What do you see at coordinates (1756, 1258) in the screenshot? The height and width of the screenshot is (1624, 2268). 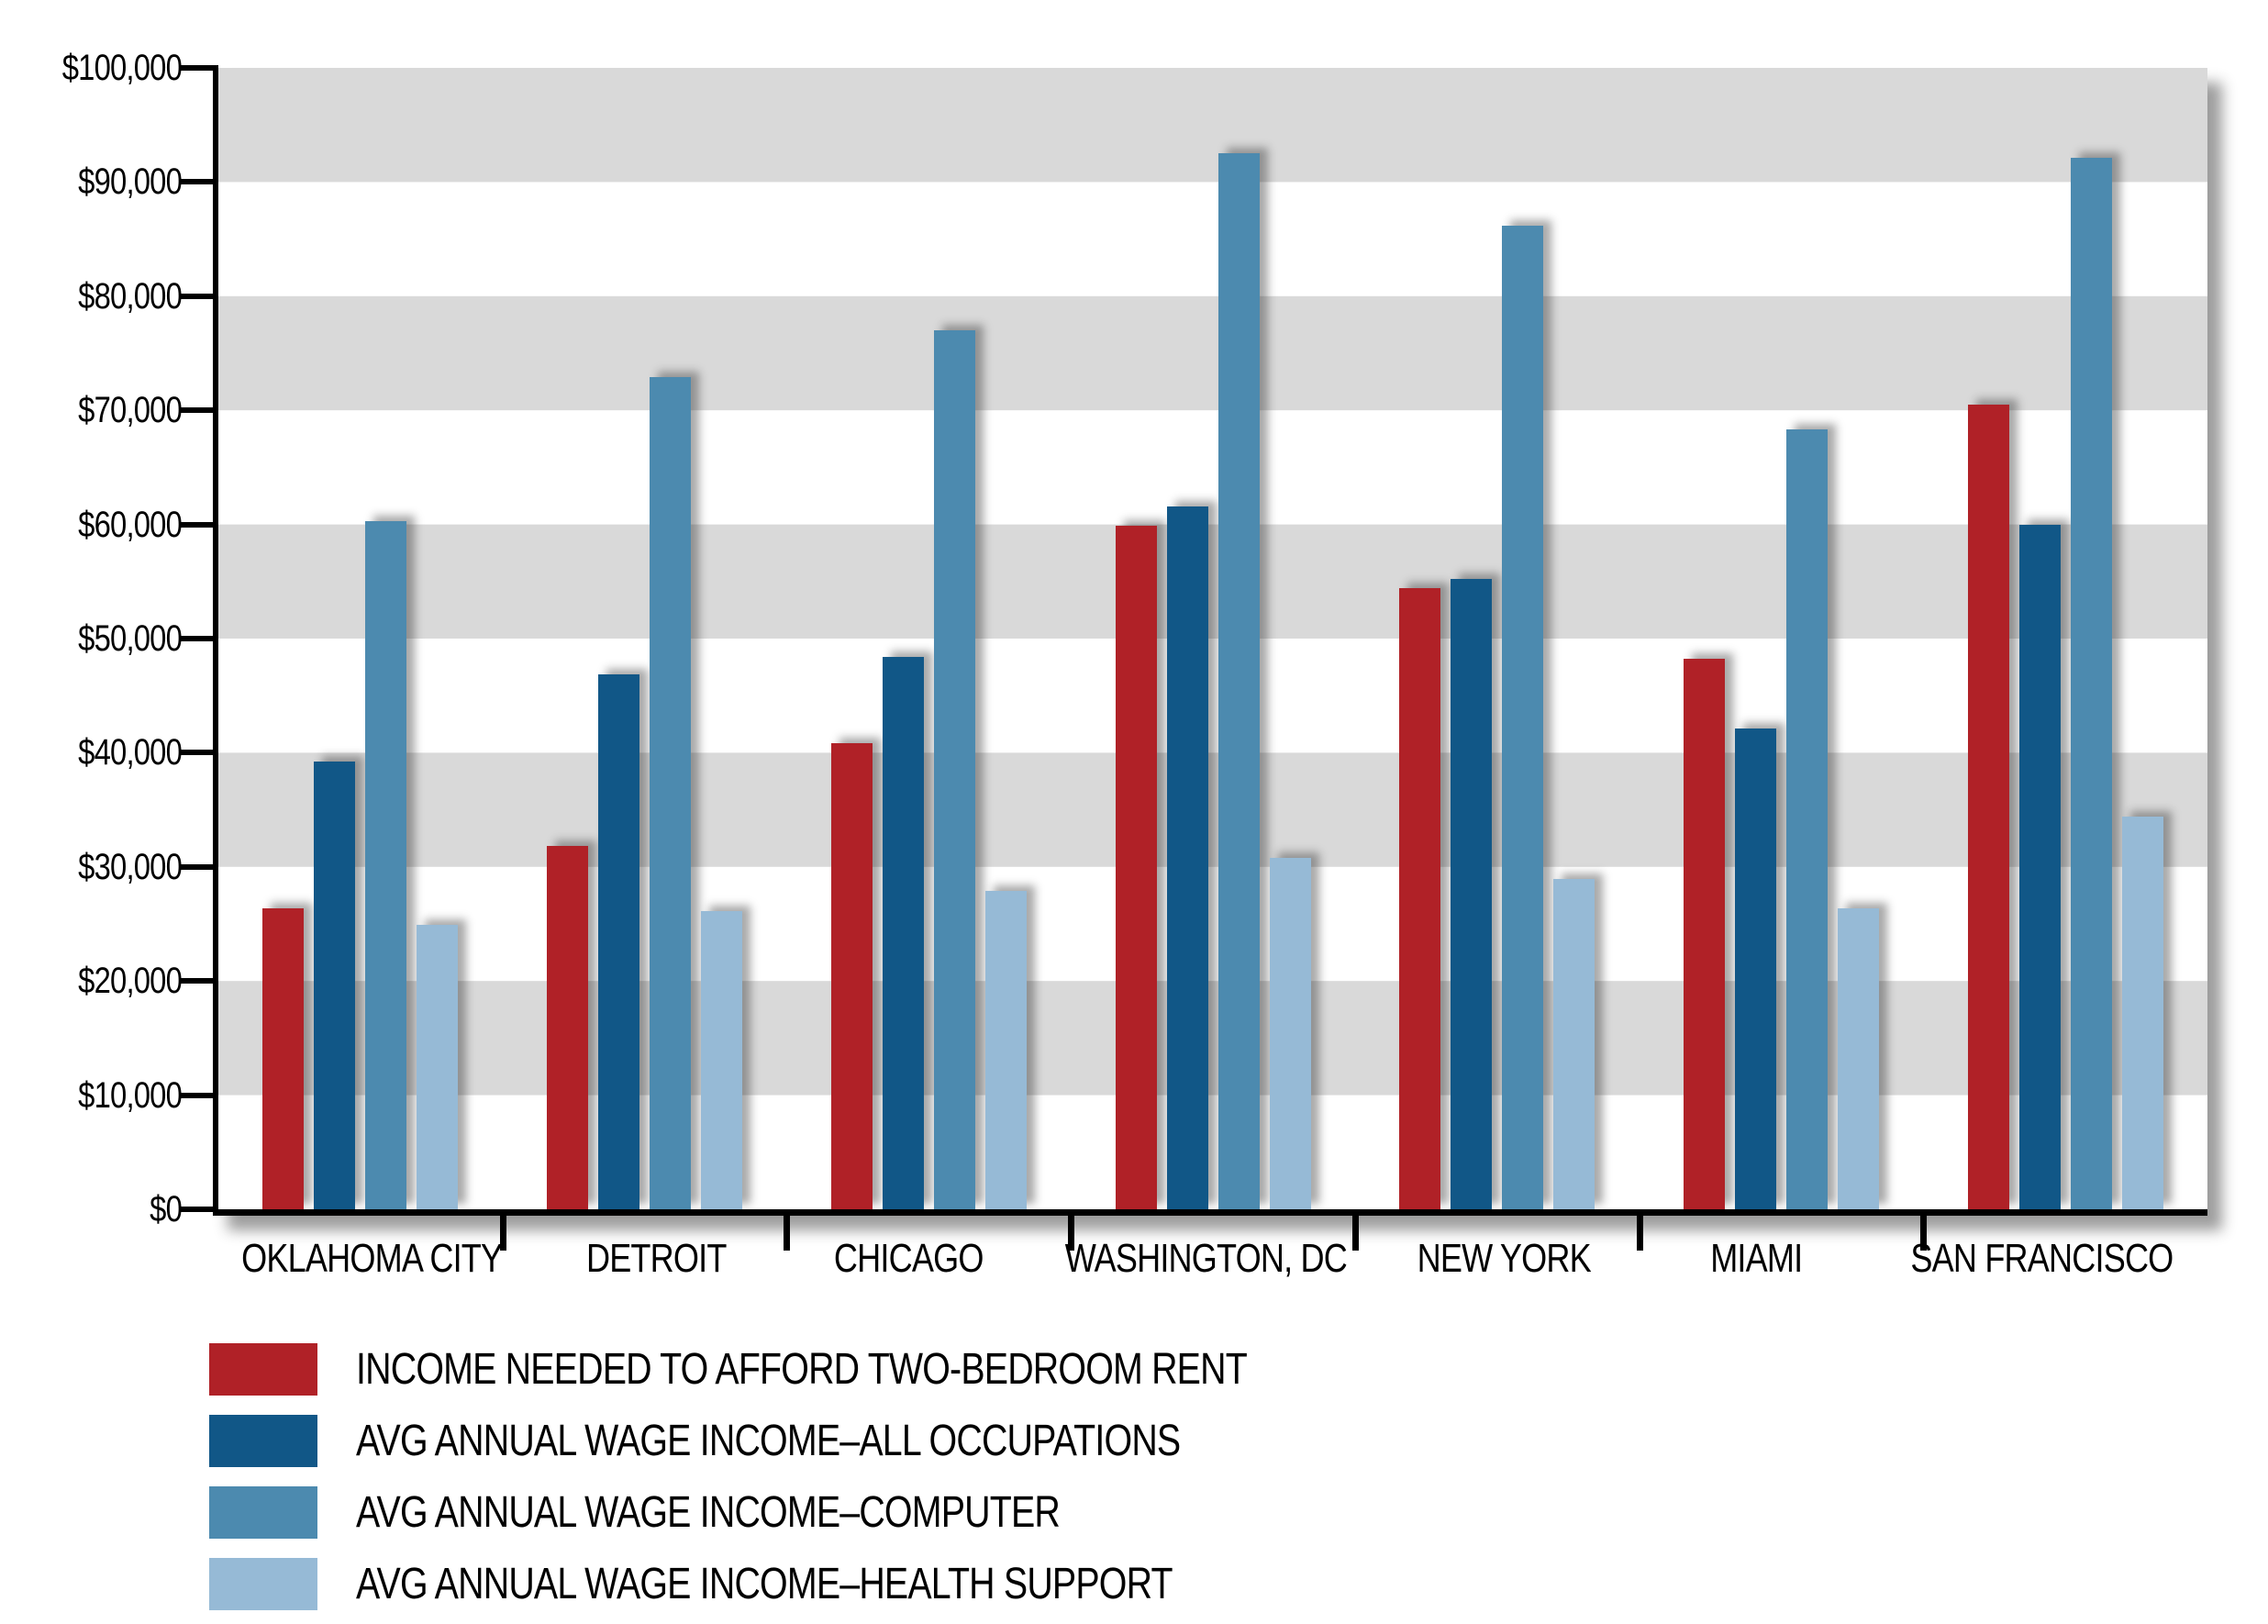 I see `city-label: MIAMI` at bounding box center [1756, 1258].